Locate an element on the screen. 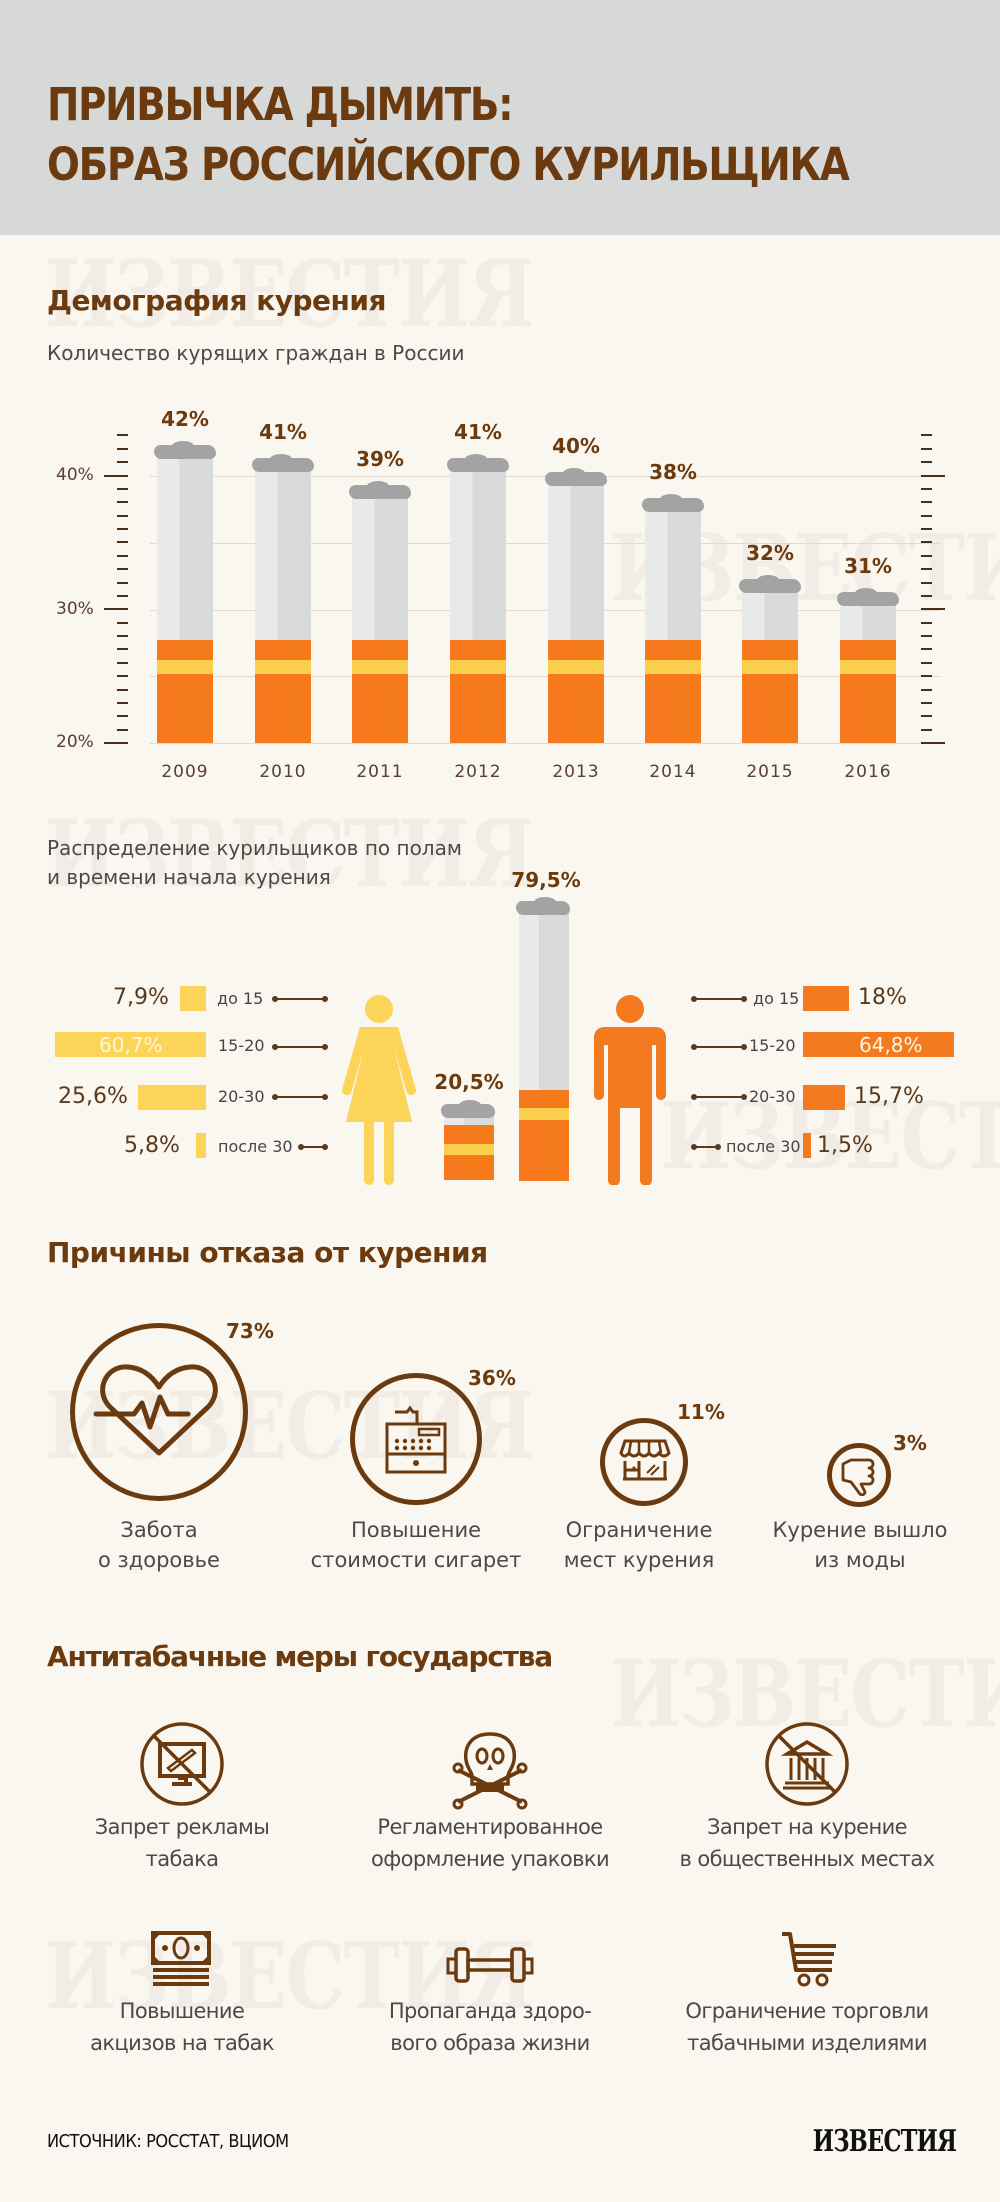 The width and height of the screenshot is (1000, 2202). female-age-after30: после 30 is located at coordinates (255, 1146).